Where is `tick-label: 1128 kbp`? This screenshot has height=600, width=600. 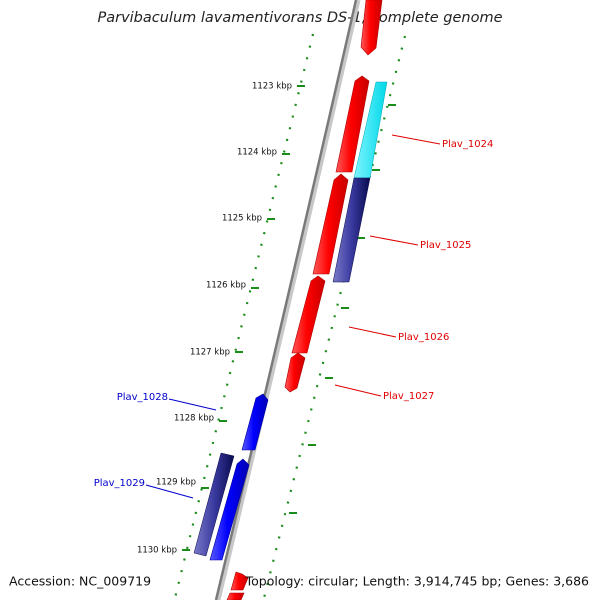 tick-label: 1128 kbp is located at coordinates (194, 419).